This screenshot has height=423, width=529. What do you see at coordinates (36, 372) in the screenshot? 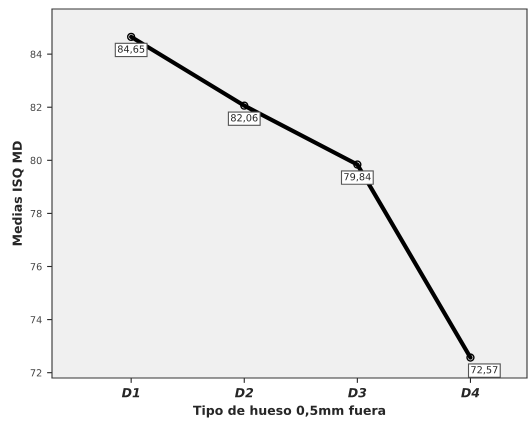
I see `y-tick-label: 72` at bounding box center [36, 372].